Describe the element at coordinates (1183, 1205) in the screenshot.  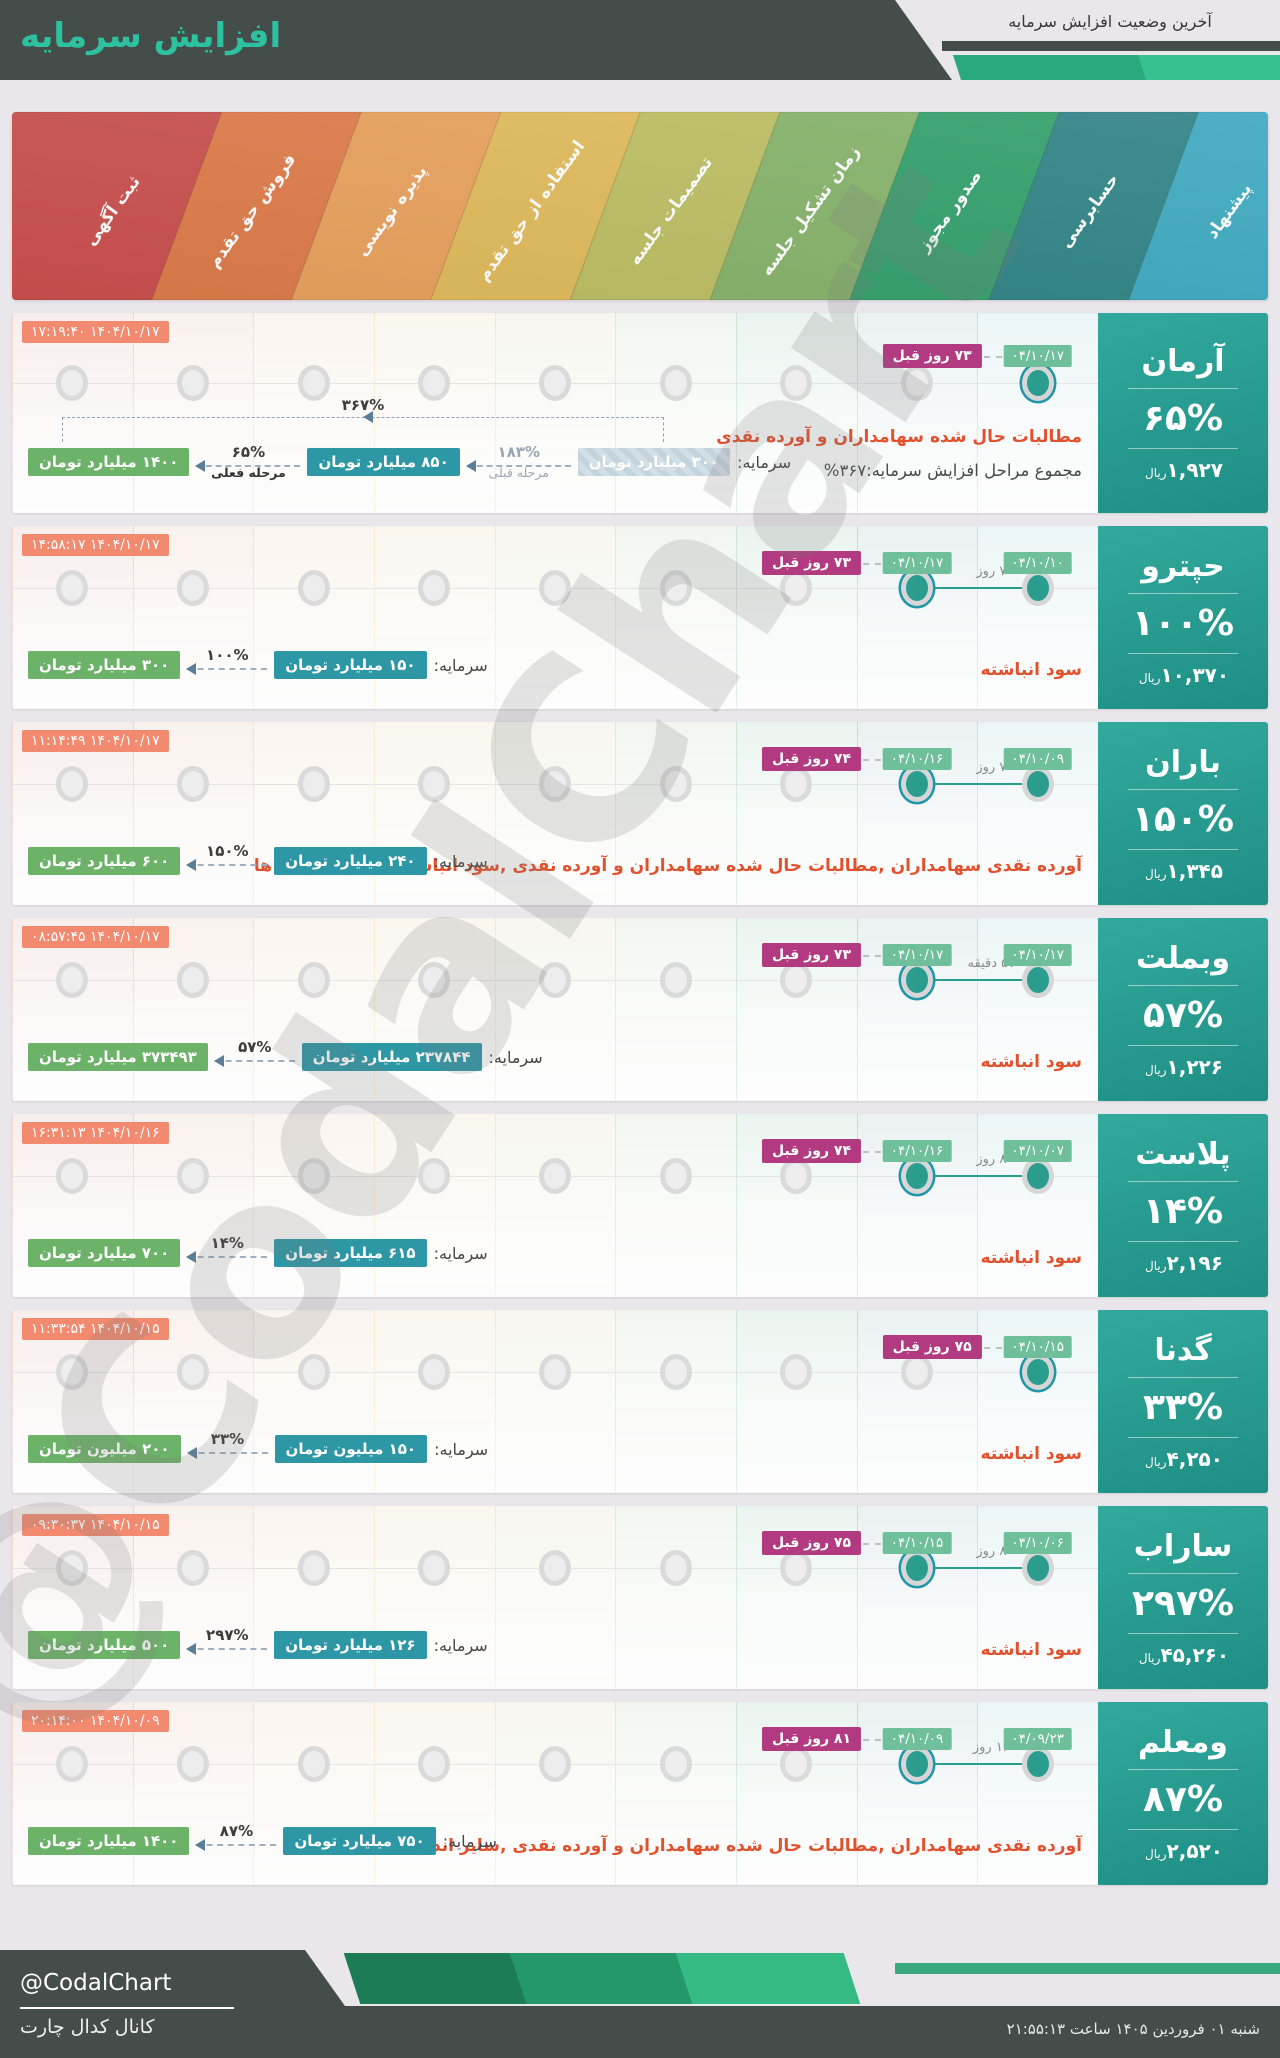
I see `company-card: پلاست ۱۴% ۲,۱۹۶ریال` at that location.